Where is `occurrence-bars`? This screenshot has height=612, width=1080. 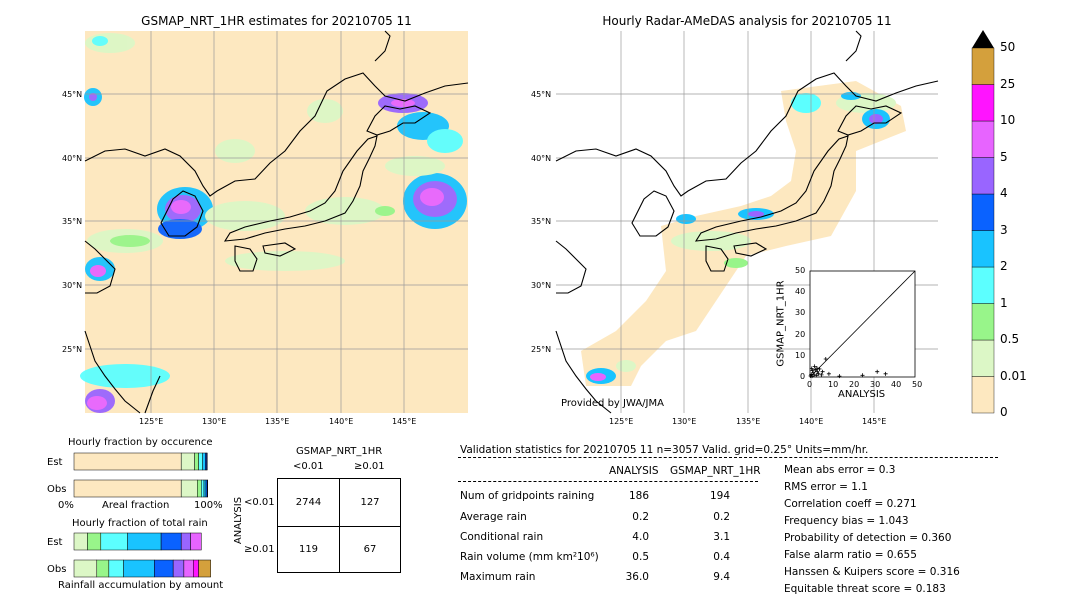 occurrence-bars is located at coordinates (140, 475).